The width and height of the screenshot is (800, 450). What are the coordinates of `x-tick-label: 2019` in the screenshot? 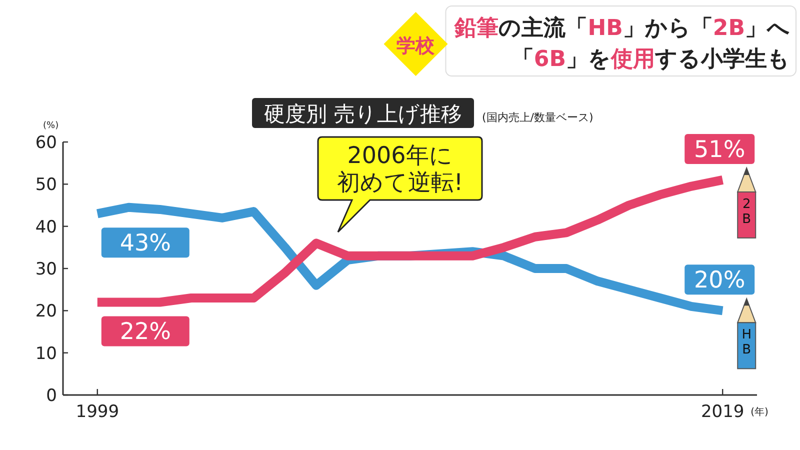 It's located at (722, 412).